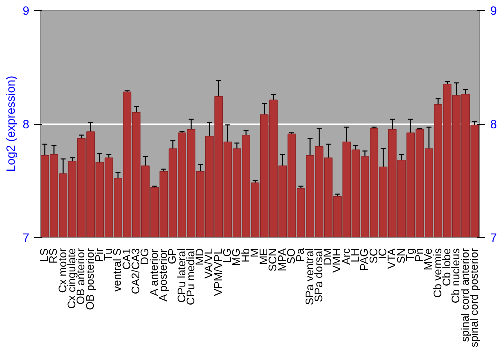  Describe the element at coordinates (164, 275) in the screenshot. I see `x-tick-label: A posterior` at that location.